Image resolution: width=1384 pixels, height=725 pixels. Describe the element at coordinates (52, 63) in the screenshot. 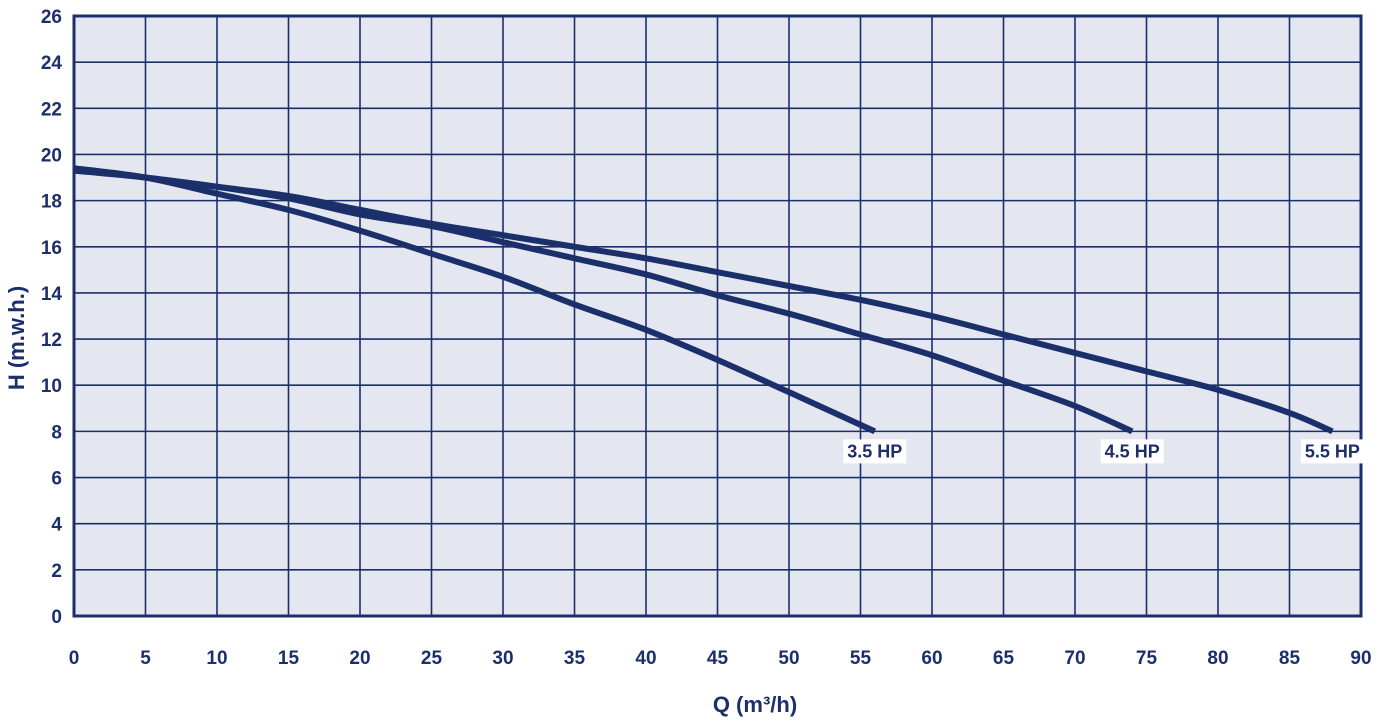

I see `y-tick-label: 24` at that location.